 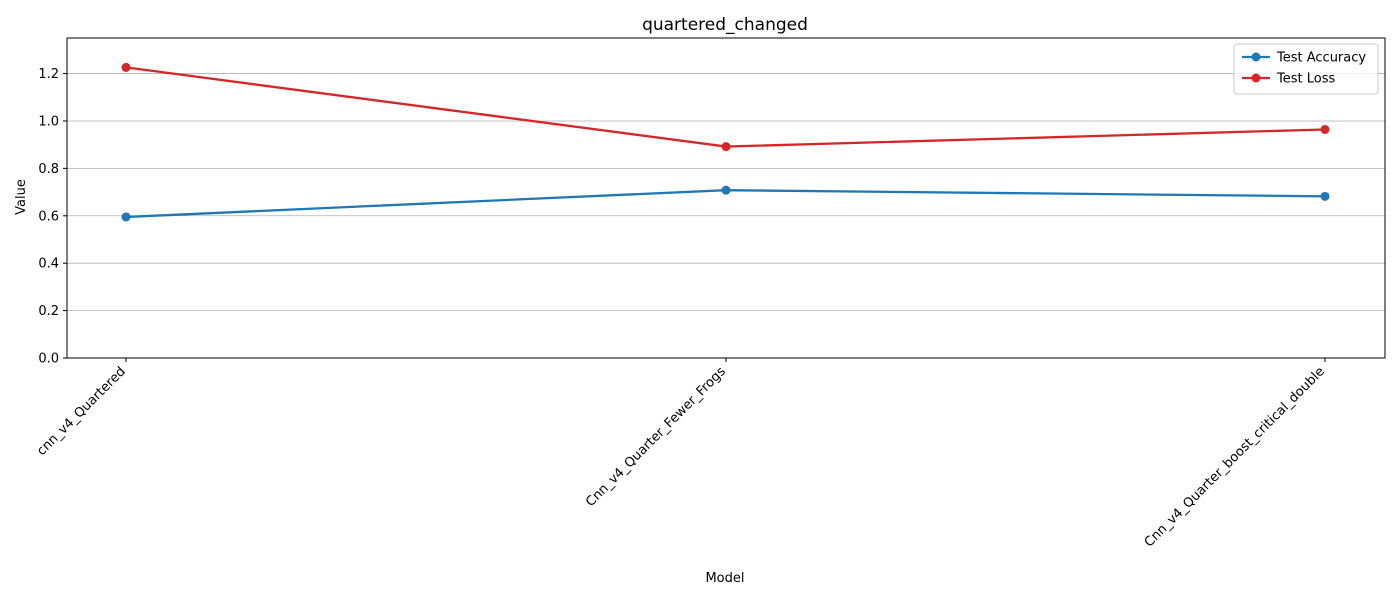 What do you see at coordinates (1235, 457) in the screenshot?
I see `x-tick-label: Cnn_v4_Quarter_boost_critical_double` at bounding box center [1235, 457].